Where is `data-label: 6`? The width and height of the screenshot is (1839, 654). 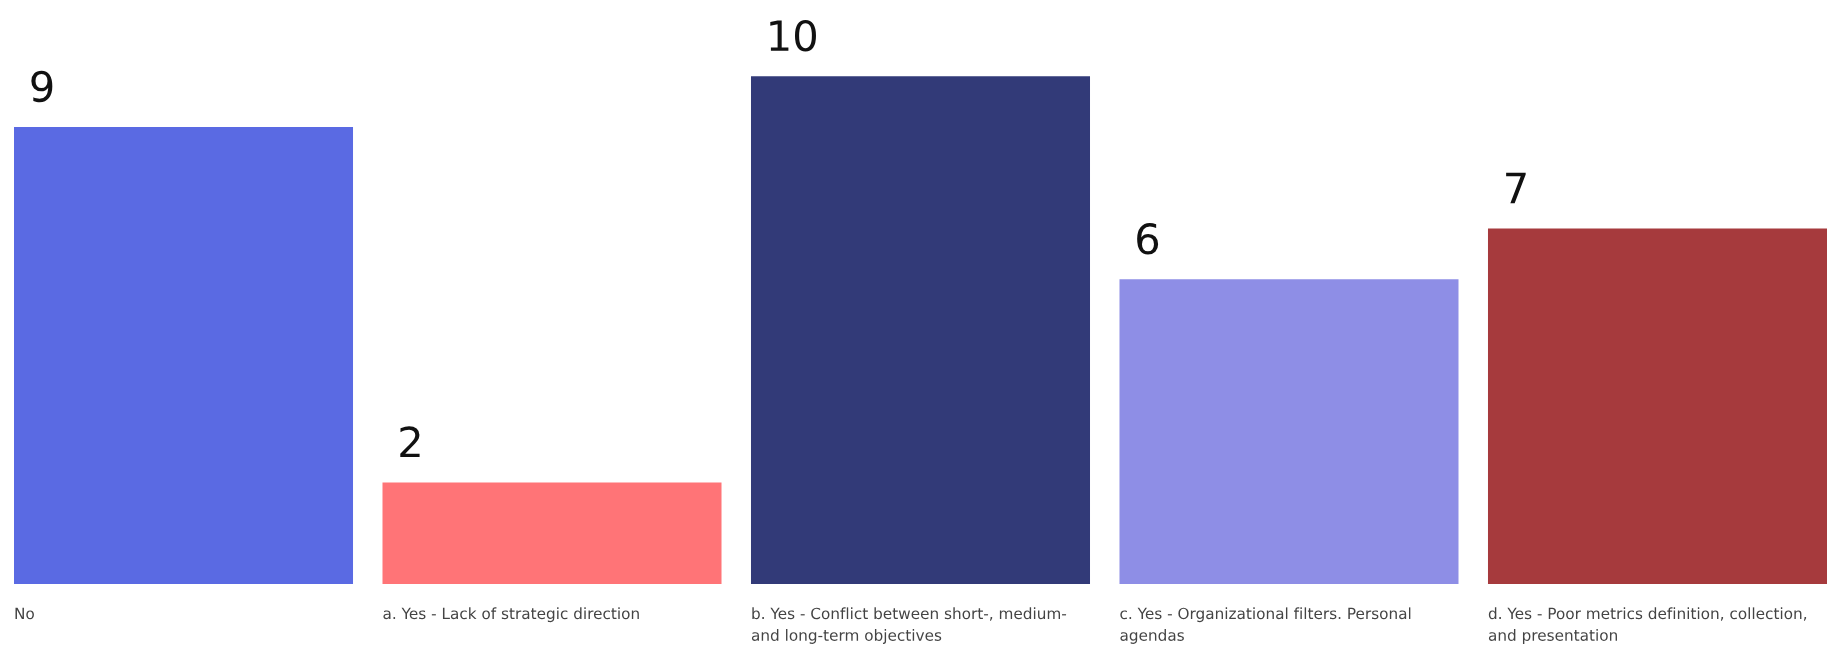 data-label: 6 is located at coordinates (1148, 239).